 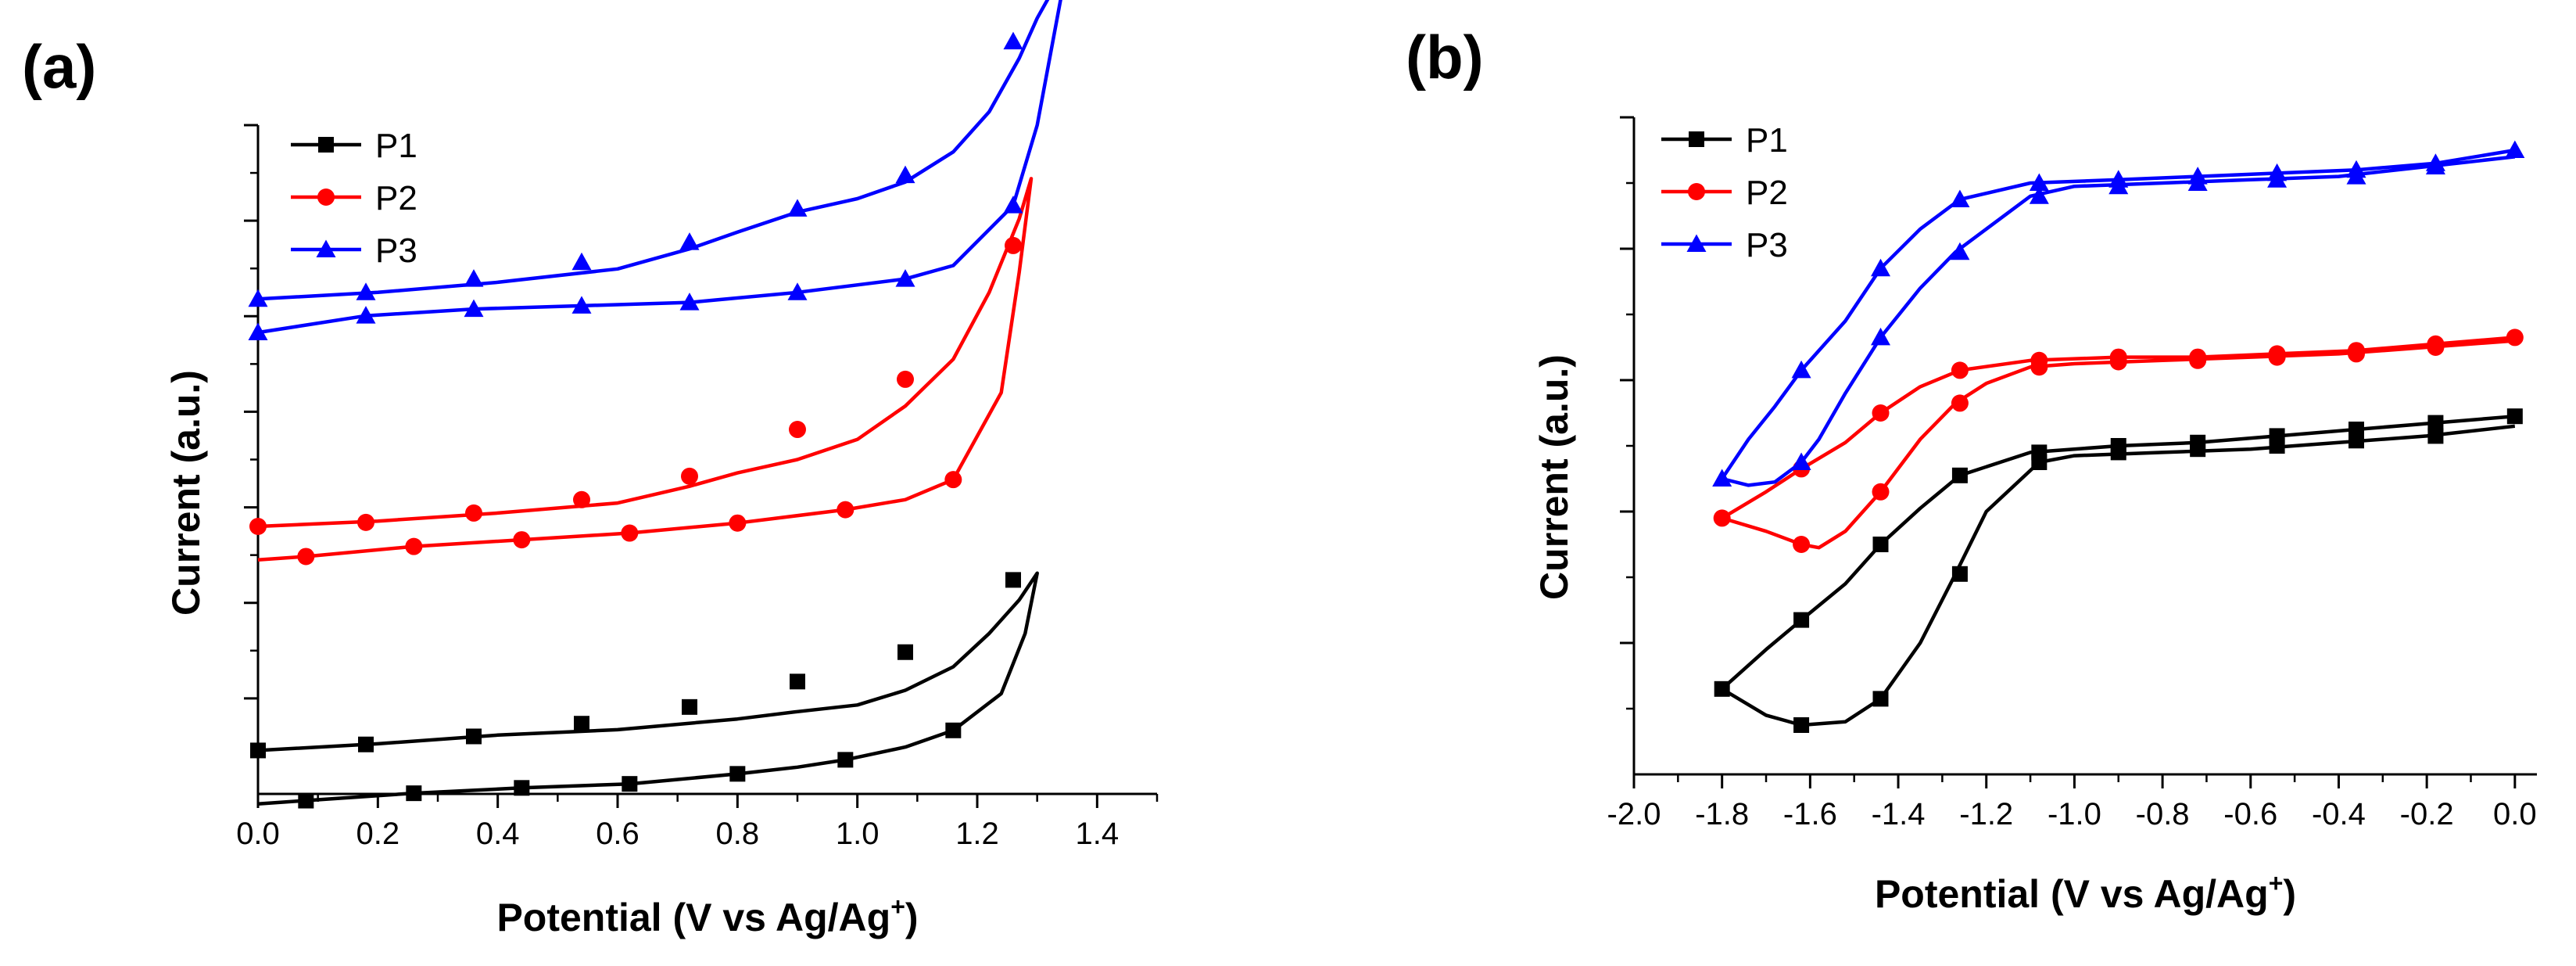 What do you see at coordinates (2085, 893) in the screenshot?
I see `x-axis-title-b: Potential (V vs Ag/Ag+)` at bounding box center [2085, 893].